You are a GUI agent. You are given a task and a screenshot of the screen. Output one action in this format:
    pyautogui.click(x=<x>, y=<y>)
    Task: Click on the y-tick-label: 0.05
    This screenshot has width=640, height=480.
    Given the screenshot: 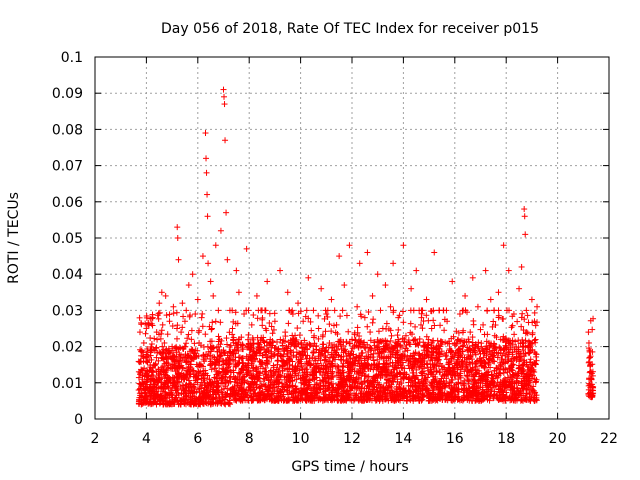 What is the action you would take?
    pyautogui.click(x=67, y=239)
    